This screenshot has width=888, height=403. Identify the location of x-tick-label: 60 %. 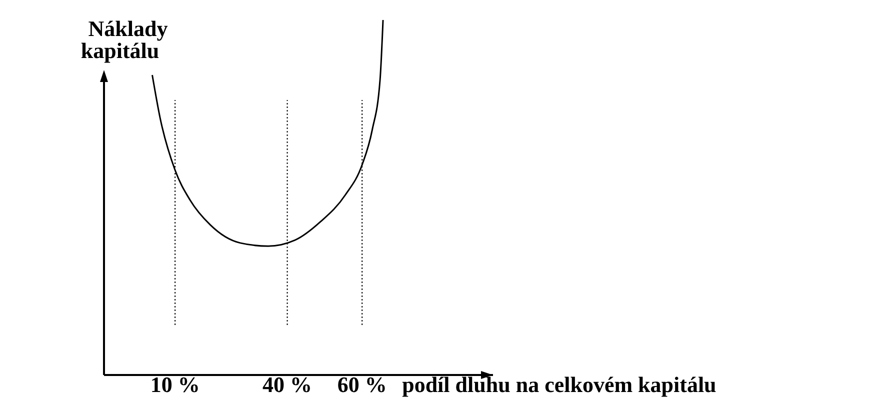
(362, 384).